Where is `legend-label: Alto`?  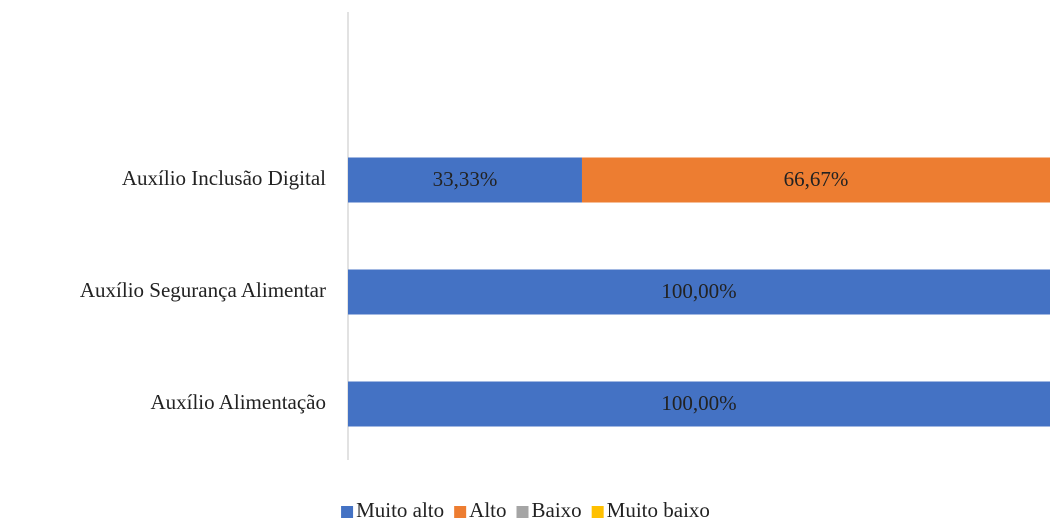
legend-label: Alto is located at coordinates (487, 510).